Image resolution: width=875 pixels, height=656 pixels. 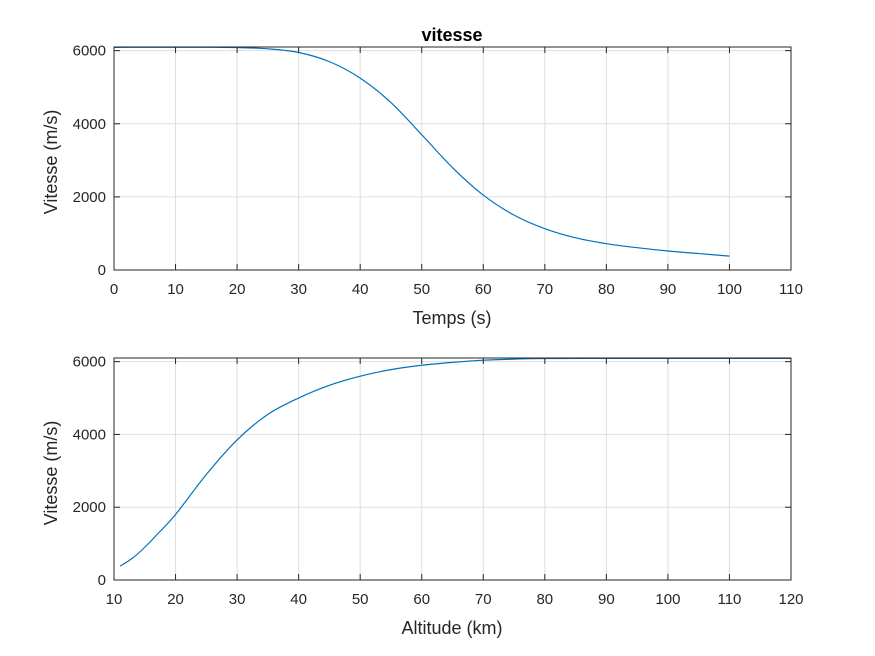 I want to click on x-axis-label: Altitude (km), so click(x=451, y=628).